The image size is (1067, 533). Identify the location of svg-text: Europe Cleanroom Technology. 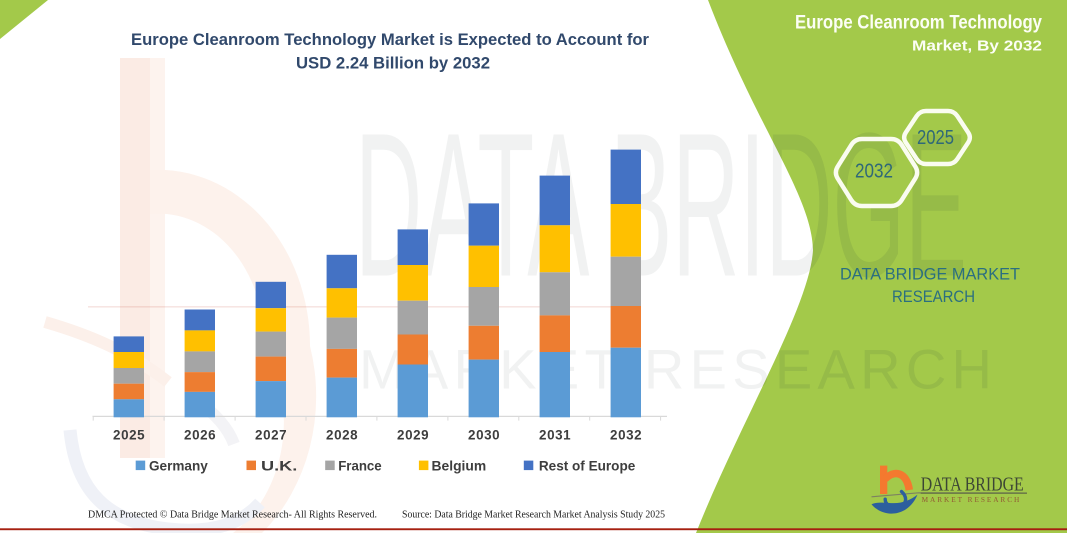
(918, 23).